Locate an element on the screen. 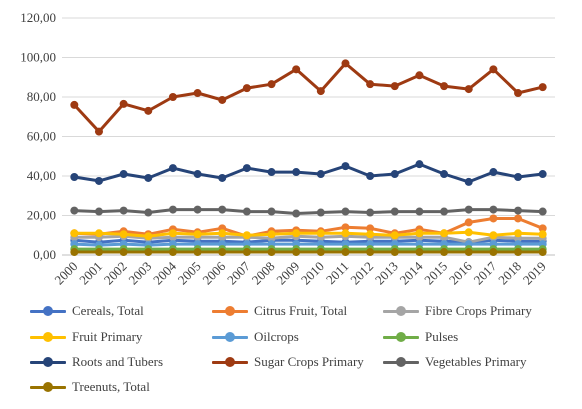 This screenshot has width=582, height=409. legend-label: Roots and Tubers is located at coordinates (118, 361).